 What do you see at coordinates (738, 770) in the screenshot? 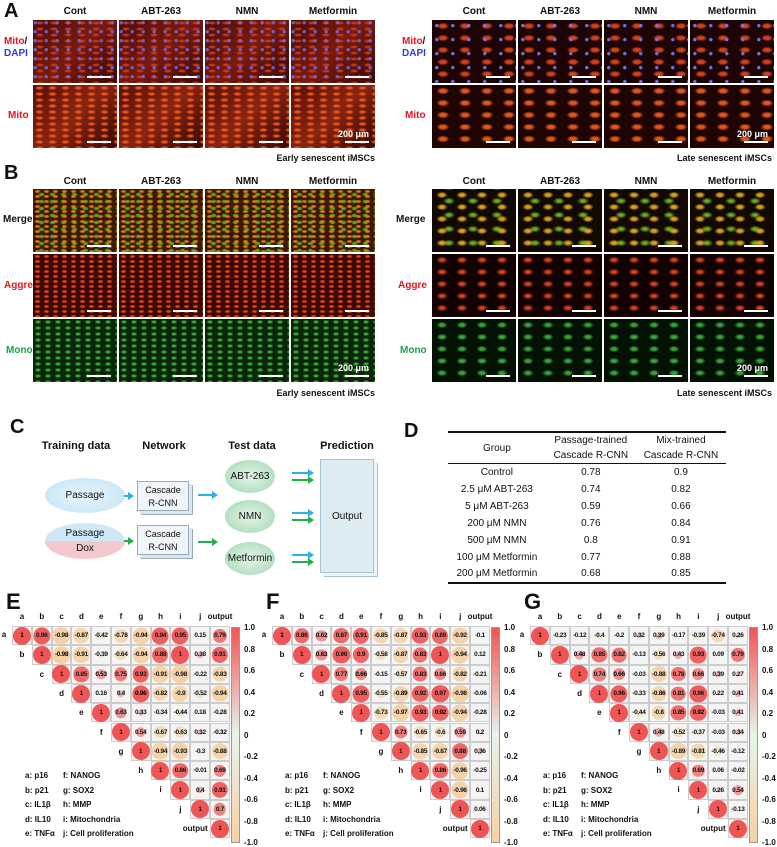
I see `correlation-cell: -0.02` at bounding box center [738, 770].